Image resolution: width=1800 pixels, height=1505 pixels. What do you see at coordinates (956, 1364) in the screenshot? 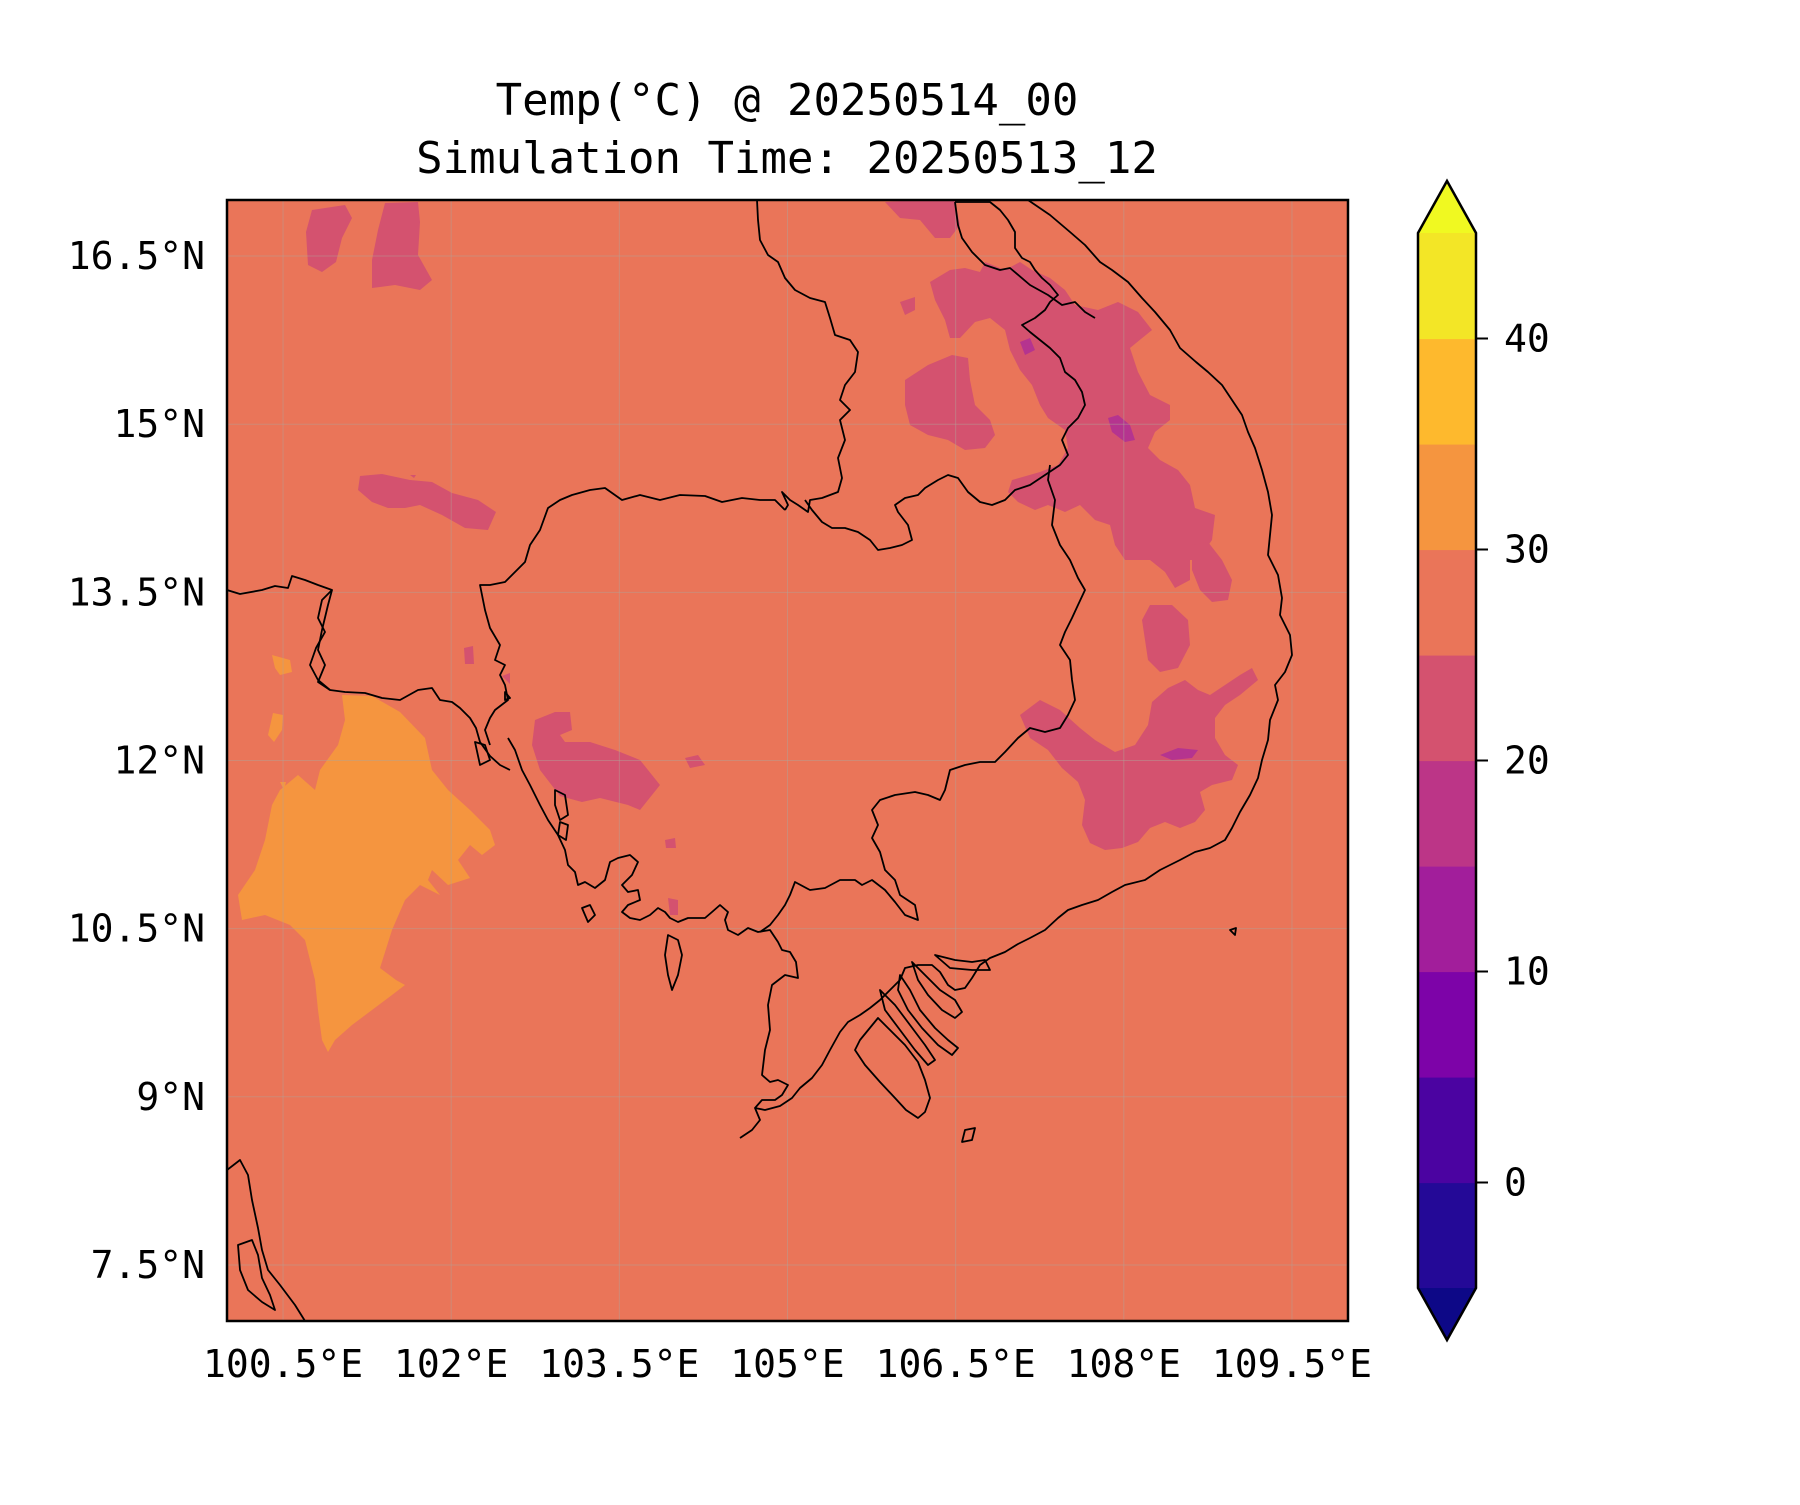
I see `x-tick-label: 106.5°E` at bounding box center [956, 1364].